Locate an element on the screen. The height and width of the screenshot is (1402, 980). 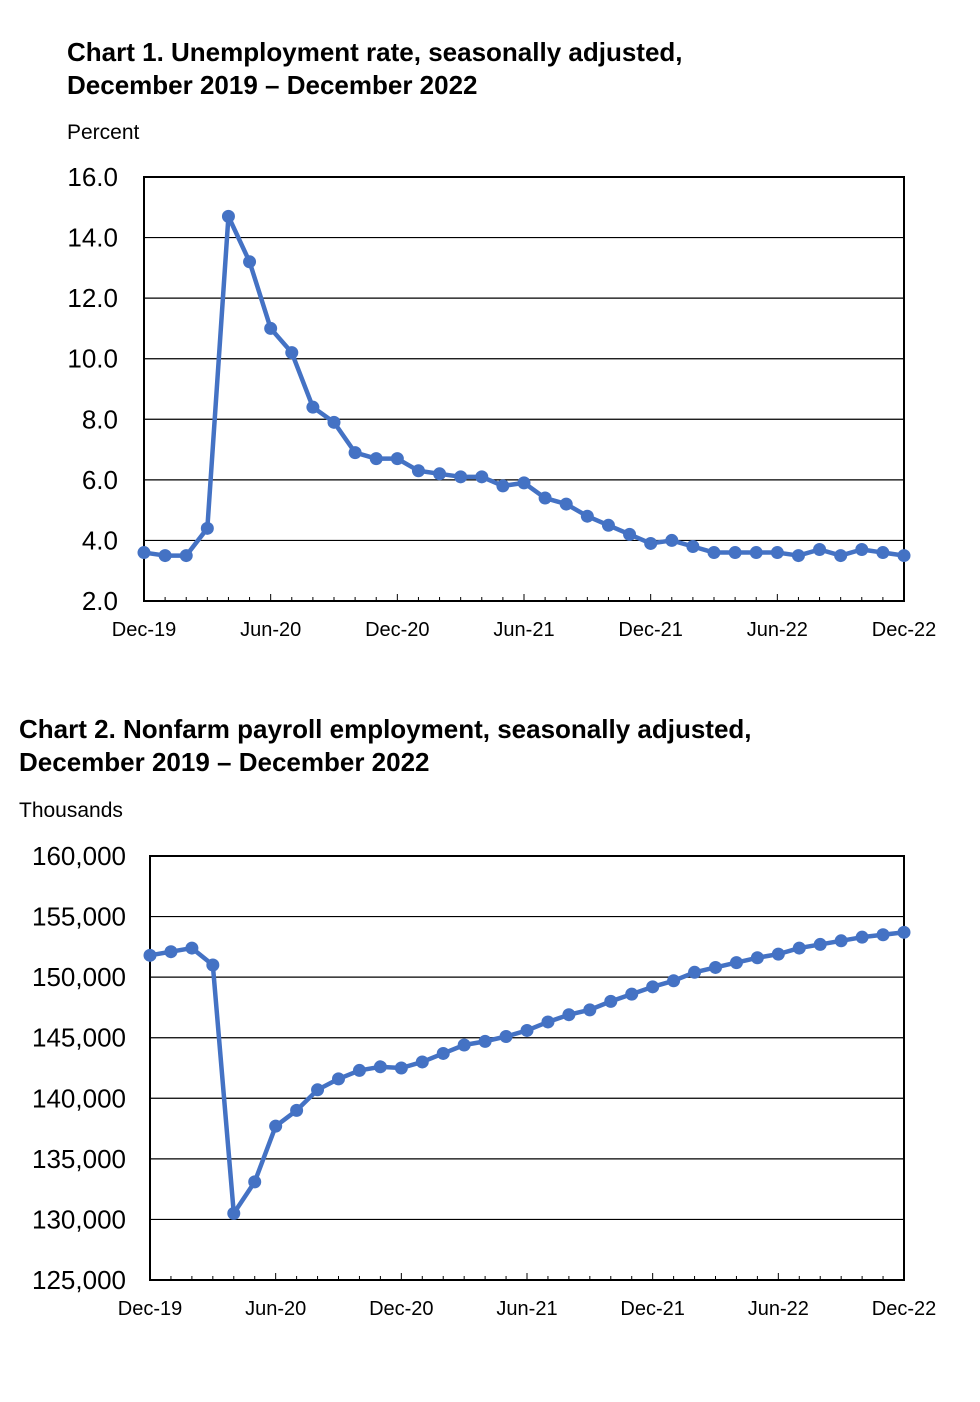
chart-1-y-tick-label: 2.0 is located at coordinates (100, 601).